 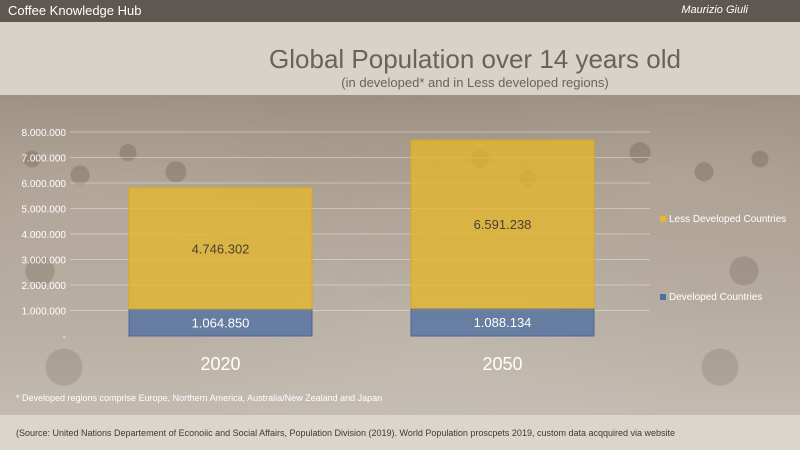 What do you see at coordinates (64, 337) in the screenshot?
I see `y-tick-label: -` at bounding box center [64, 337].